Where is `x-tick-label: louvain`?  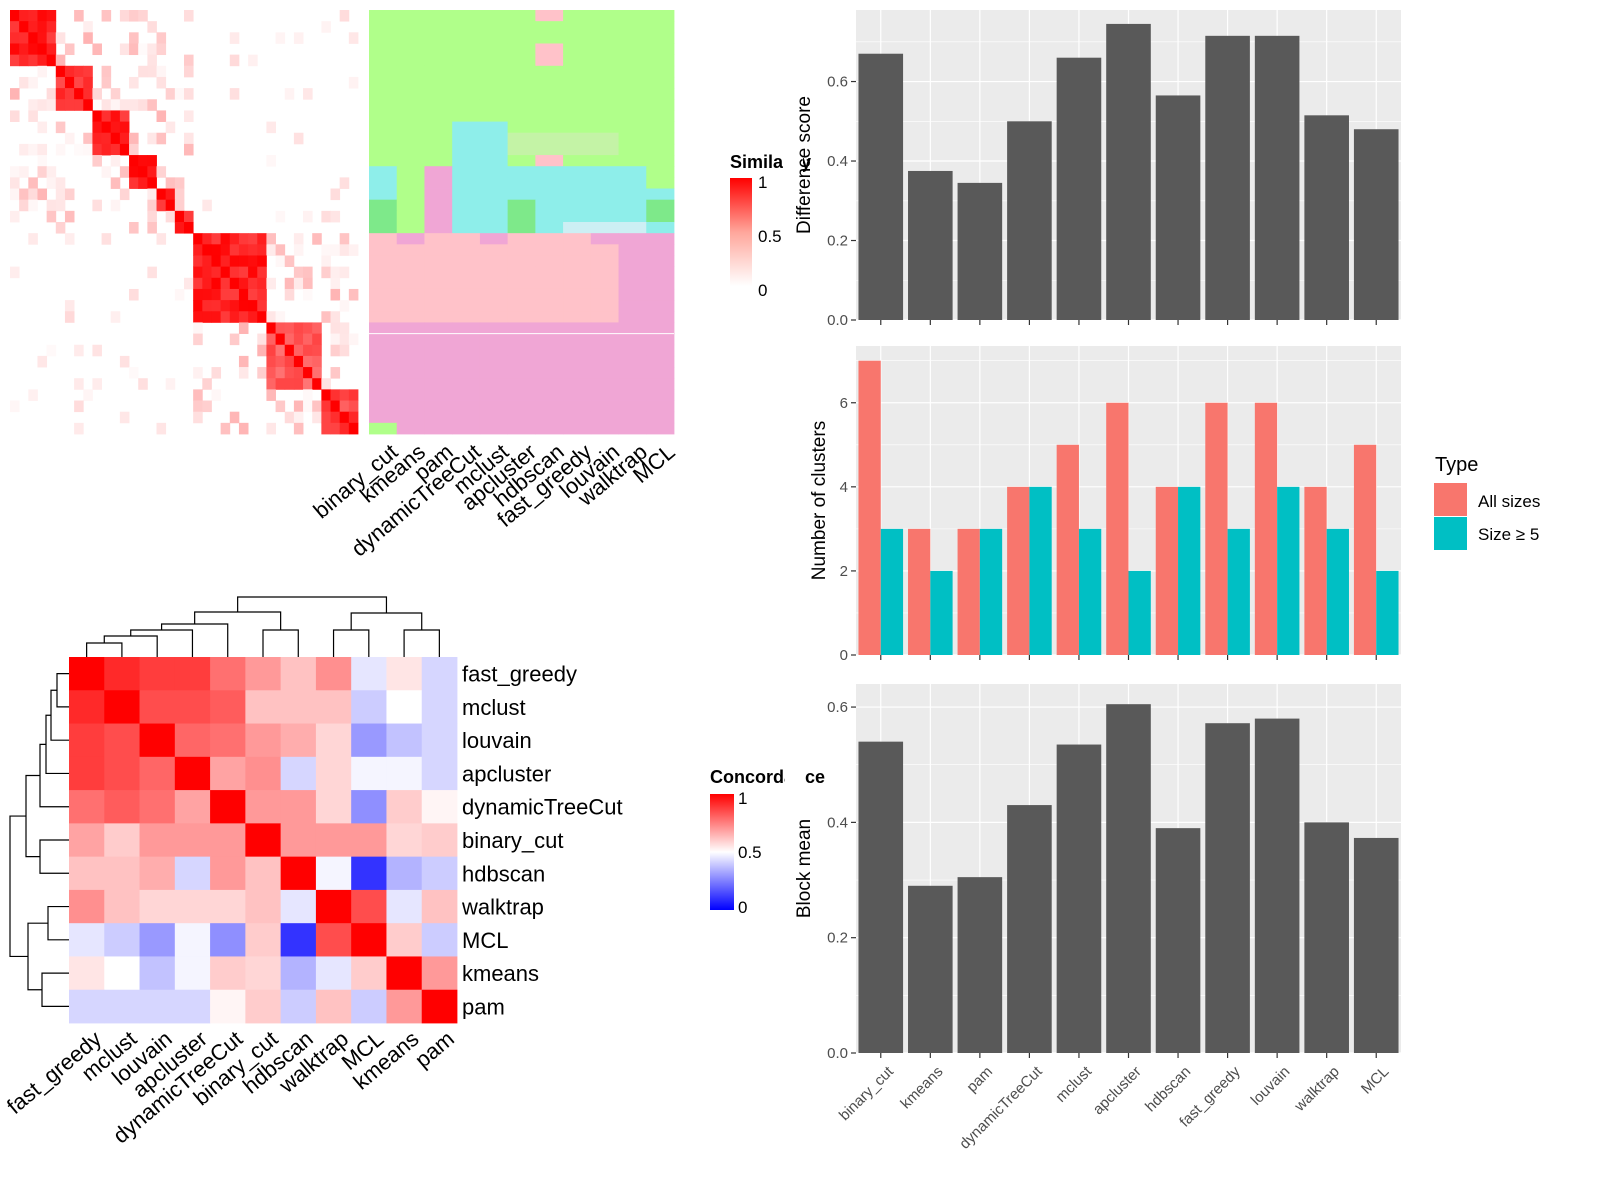
x-tick-label: louvain is located at coordinates (1271, 1086).